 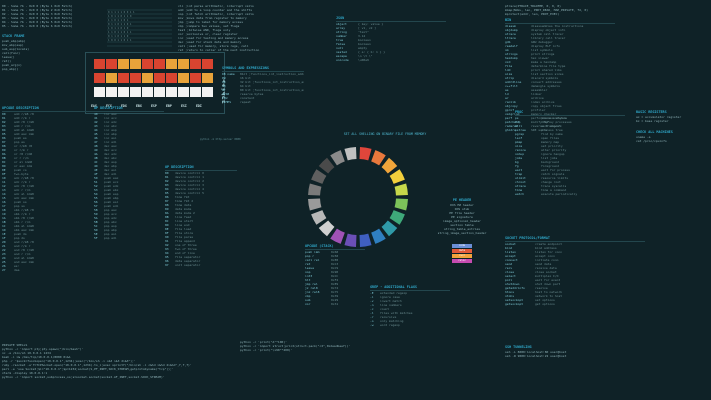 What do you see at coordinates (48, 118) in the screenshot?
I see `opcode-row: 01 add r/m r` at bounding box center [48, 118].